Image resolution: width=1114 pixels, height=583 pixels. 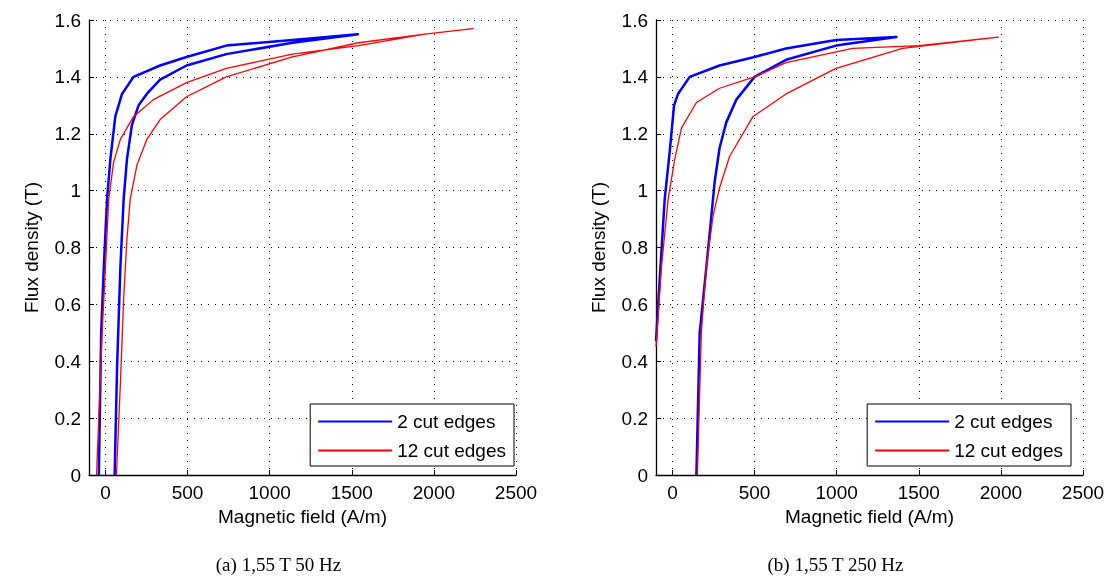 I want to click on text: (a) 1,55 T 50 Hz, so click(x=278, y=565).